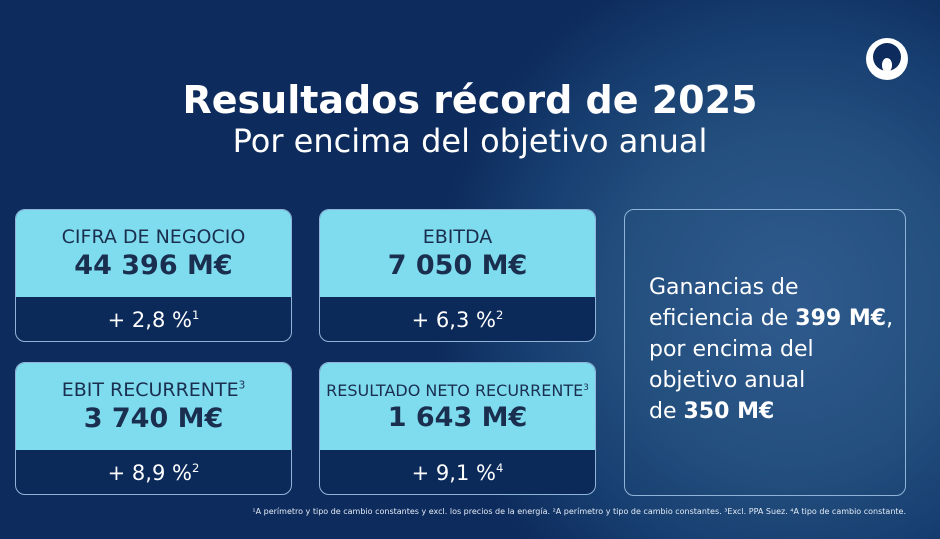 The width and height of the screenshot is (940, 539). I want to click on kpi-card-ebit: EBIT RECURRENTE3 3 740 M€ + 8,9 %2, so click(153, 428).